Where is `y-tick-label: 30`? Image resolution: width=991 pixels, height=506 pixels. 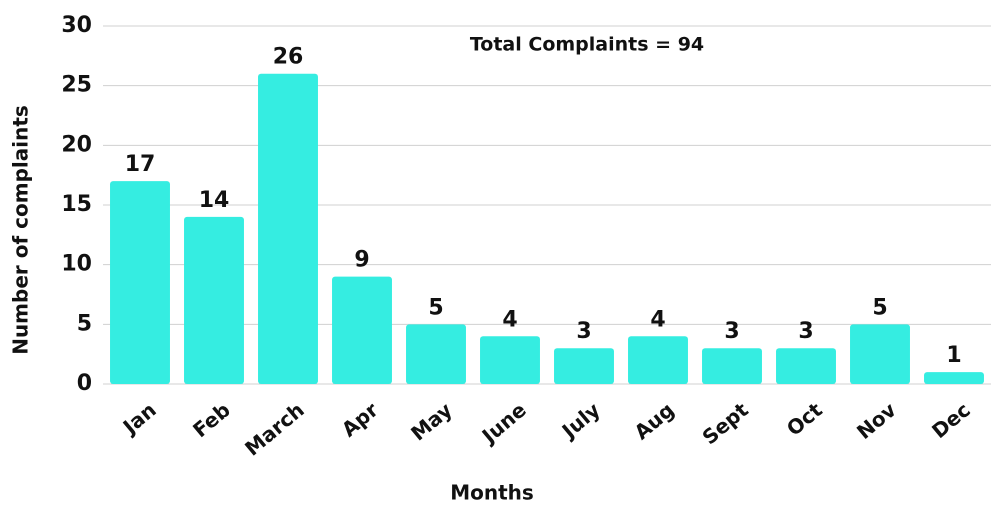
y-tick-label: 30 is located at coordinates (76, 25).